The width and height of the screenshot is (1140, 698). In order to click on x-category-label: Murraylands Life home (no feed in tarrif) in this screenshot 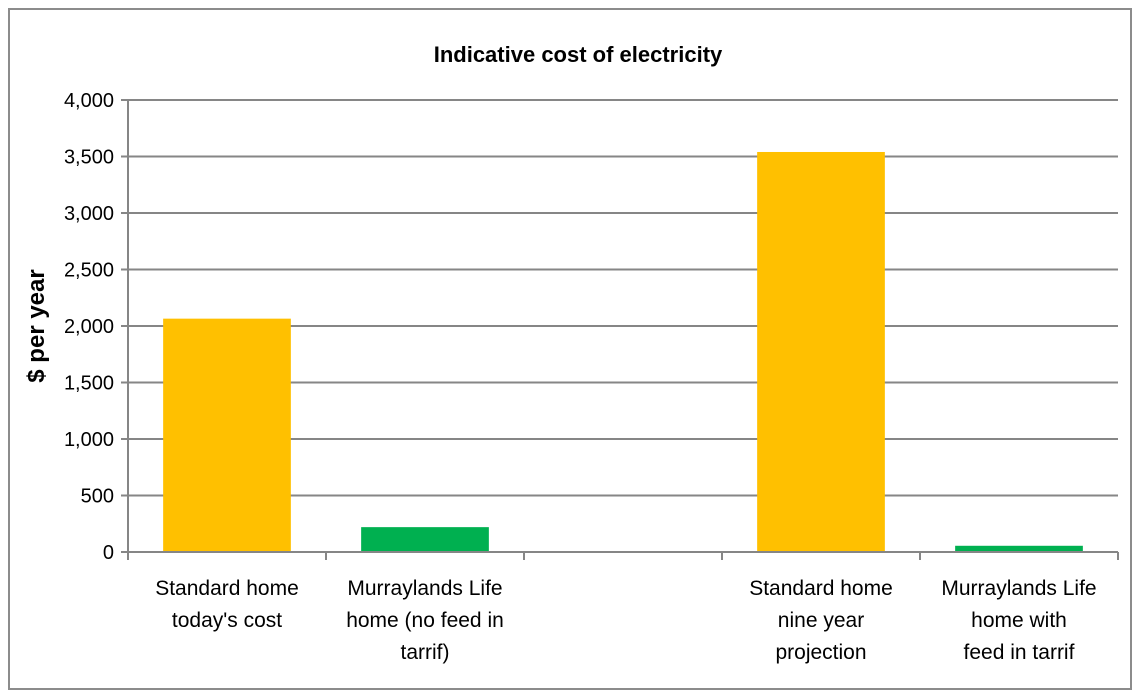, I will do `click(425, 620)`.